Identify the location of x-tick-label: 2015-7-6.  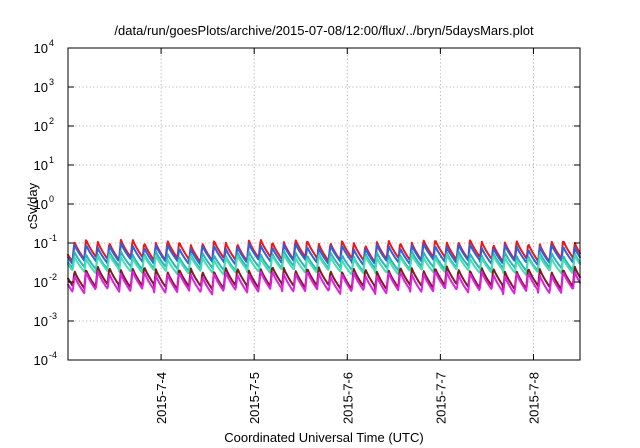
(347, 398).